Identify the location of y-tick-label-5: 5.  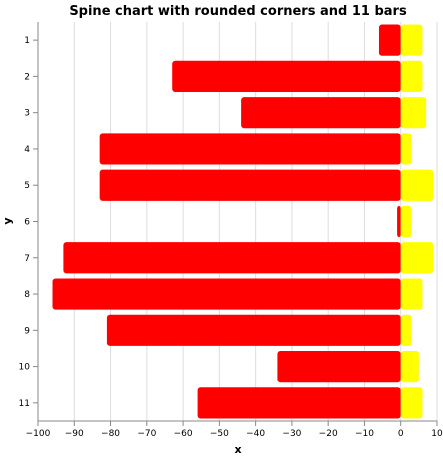
(27, 186).